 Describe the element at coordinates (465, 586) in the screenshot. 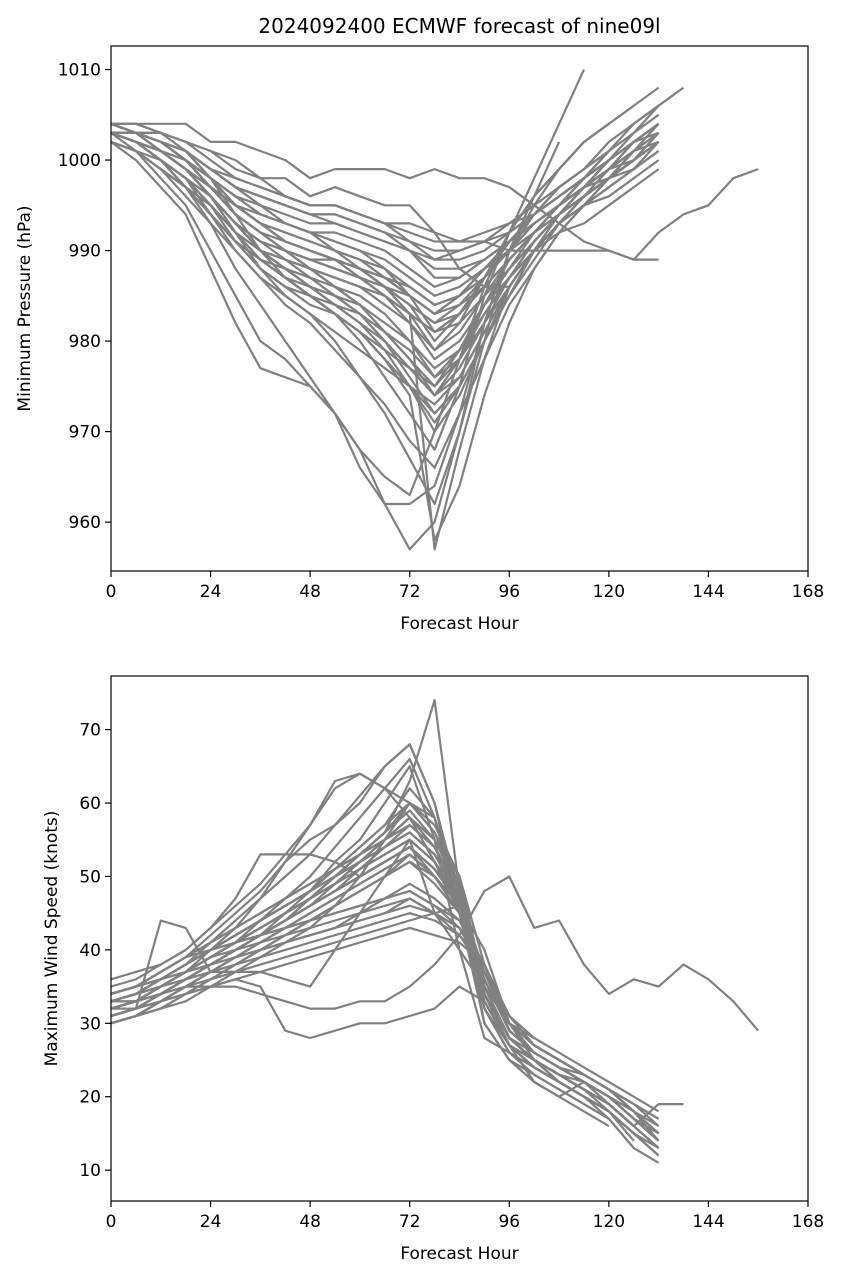

I see `pressure-x-ticks: 0 24 48 72 96 120 144 168` at that location.